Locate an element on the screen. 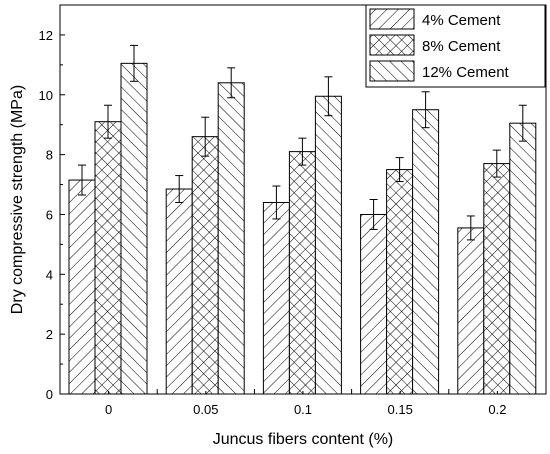 This screenshot has width=550, height=454. x-axis: 0 0.05 0.1 0.15 0.2 is located at coordinates (303, 403).